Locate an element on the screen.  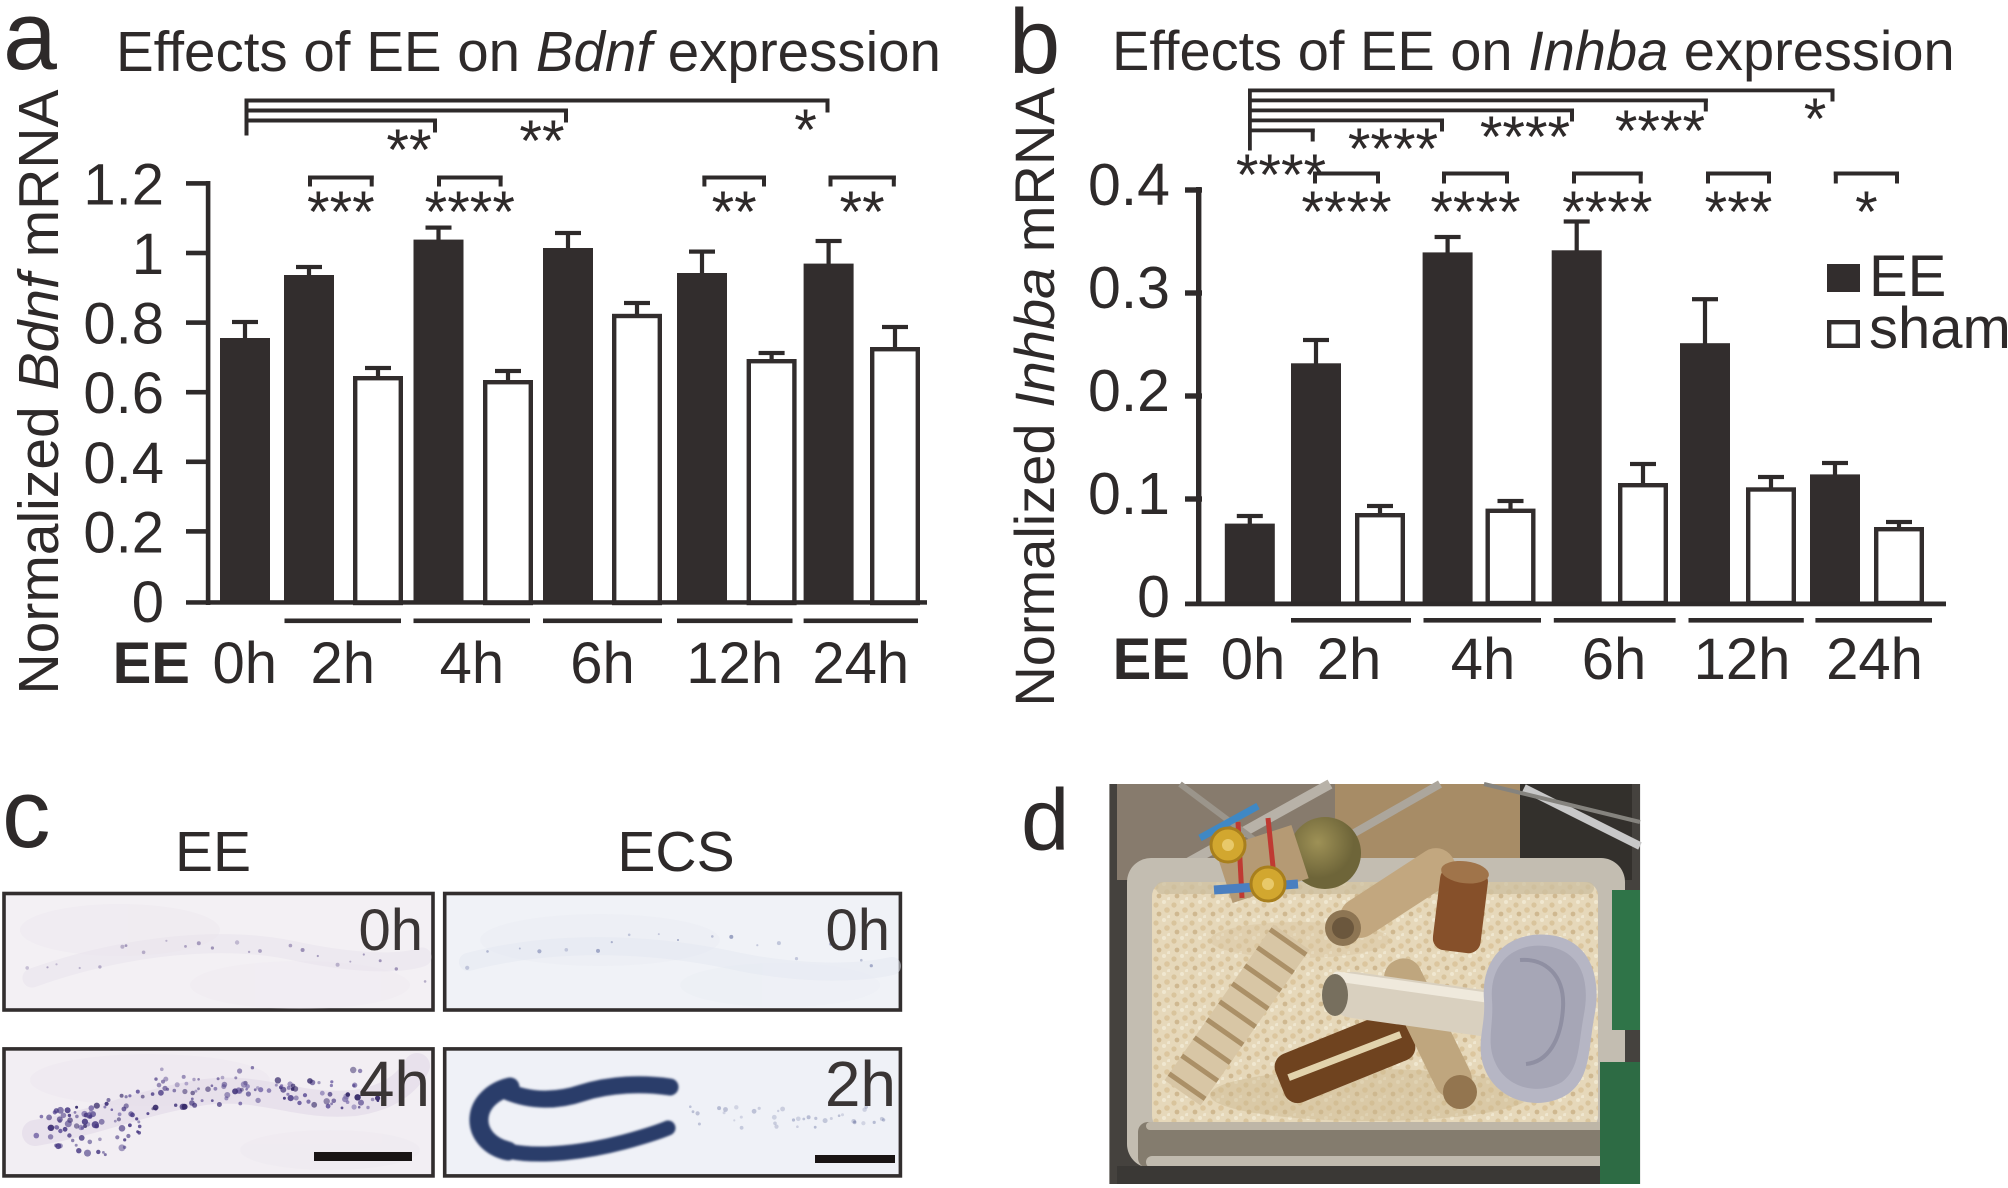
svg-text:Effects of EE on Inhba express: Effects of EE on Inhba expression is located at coordinates (1533, 50).